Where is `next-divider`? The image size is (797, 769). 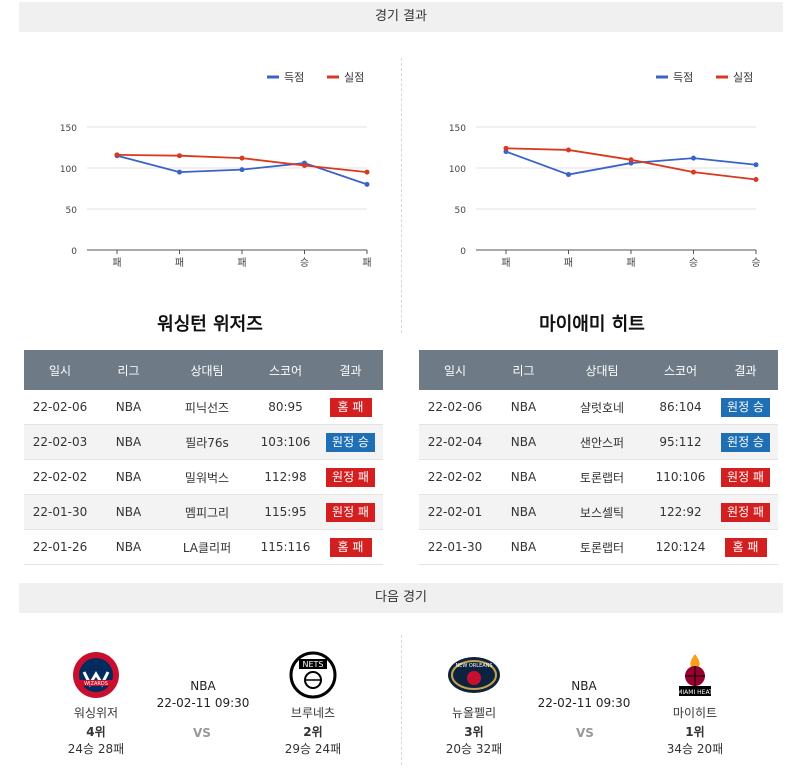
next-divider is located at coordinates (401, 700).